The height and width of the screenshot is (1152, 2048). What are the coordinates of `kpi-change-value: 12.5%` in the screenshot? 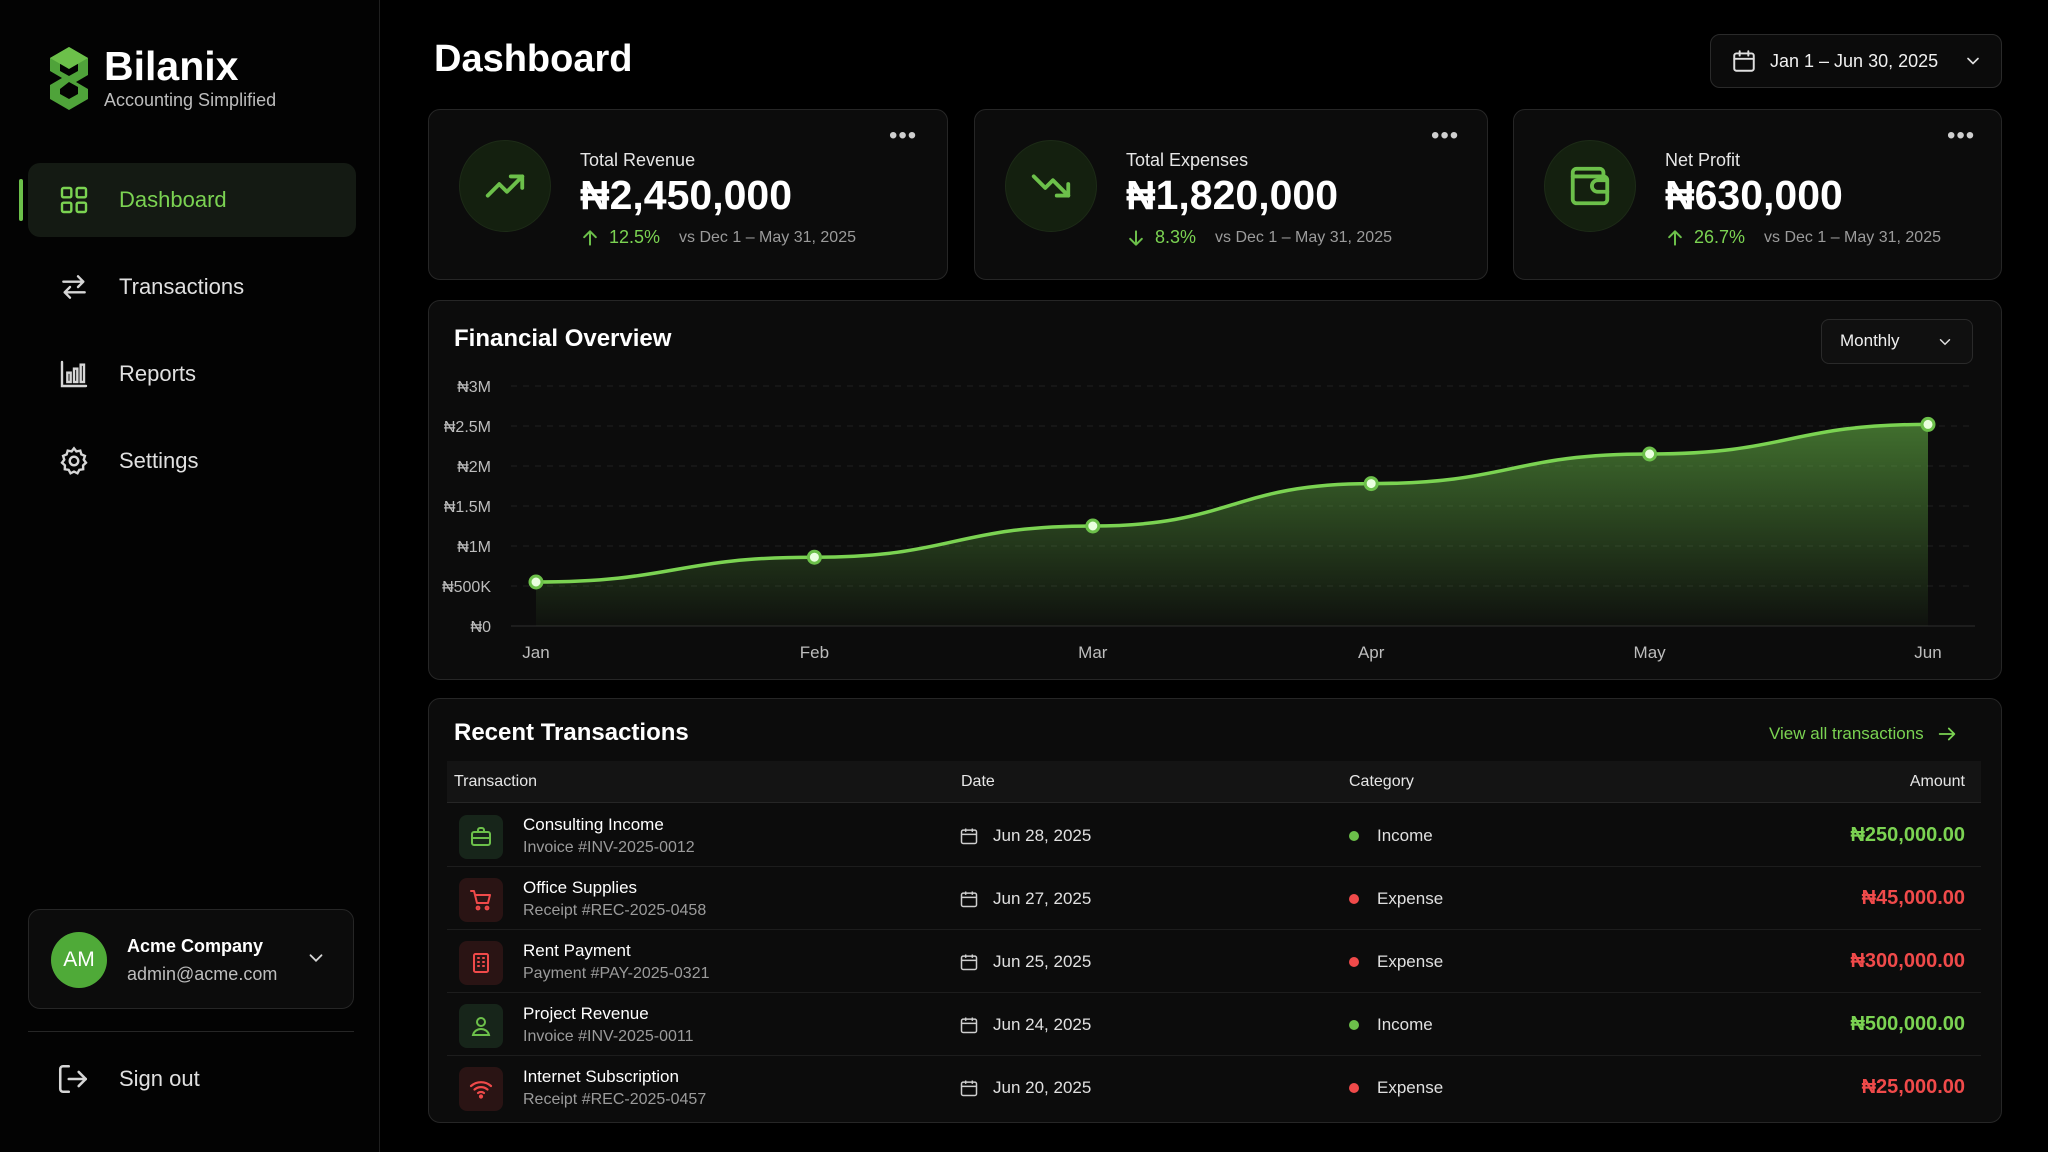 It's located at (635, 237).